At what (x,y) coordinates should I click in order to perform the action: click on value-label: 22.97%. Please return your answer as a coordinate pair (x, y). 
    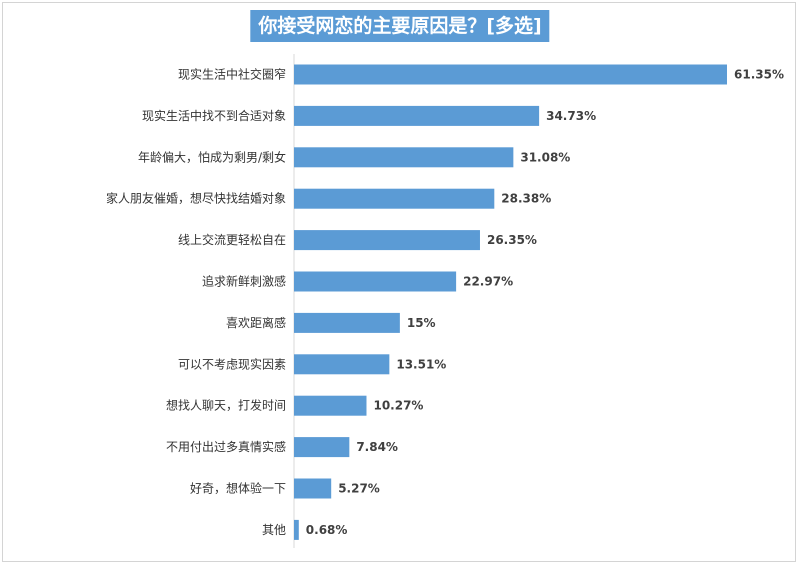
    Looking at the image, I should click on (488, 282).